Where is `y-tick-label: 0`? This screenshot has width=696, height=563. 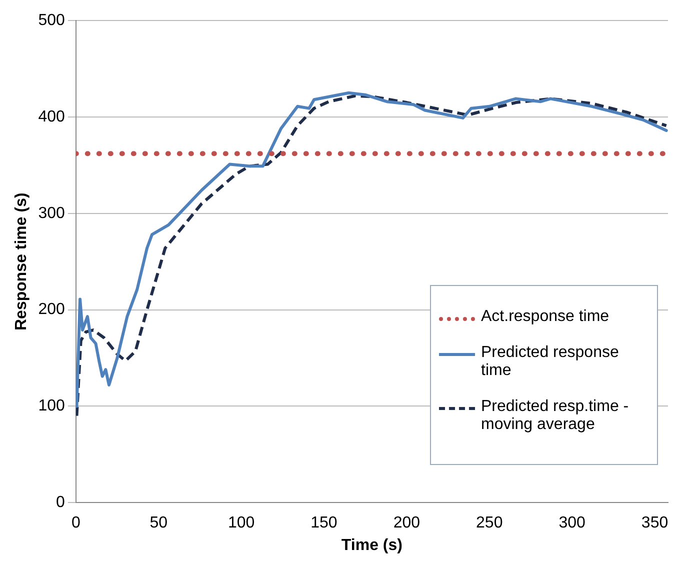 y-tick-label: 0 is located at coordinates (60, 503).